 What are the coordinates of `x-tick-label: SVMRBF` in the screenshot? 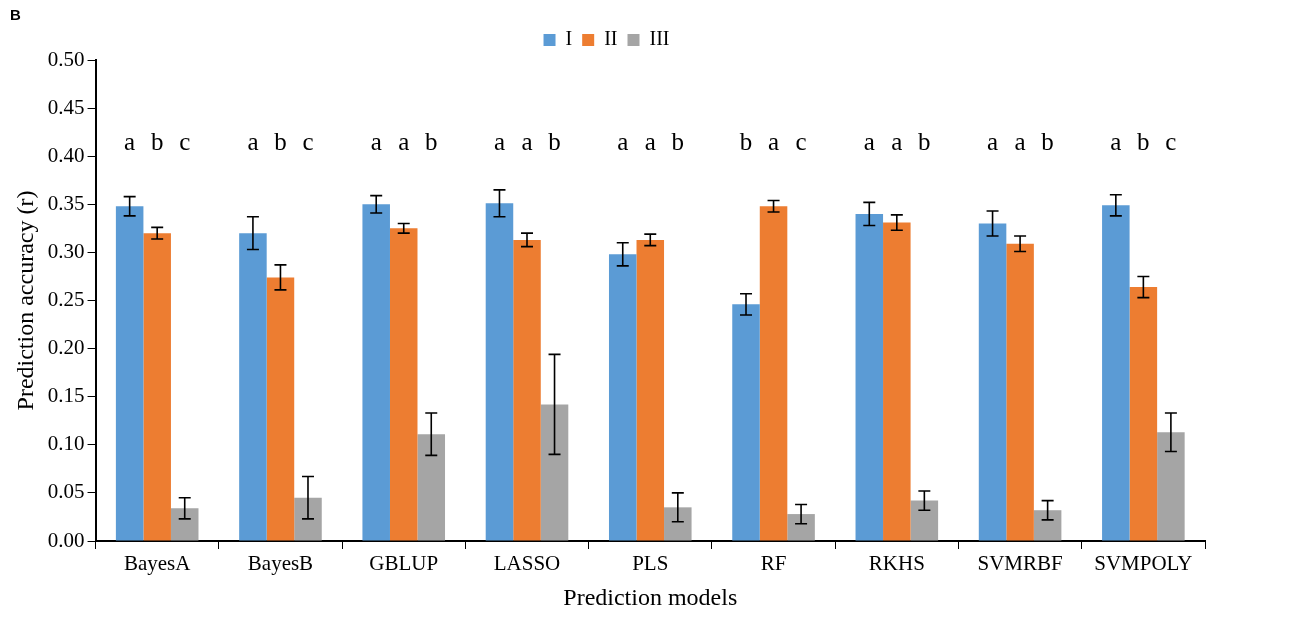 It's located at (1020, 563).